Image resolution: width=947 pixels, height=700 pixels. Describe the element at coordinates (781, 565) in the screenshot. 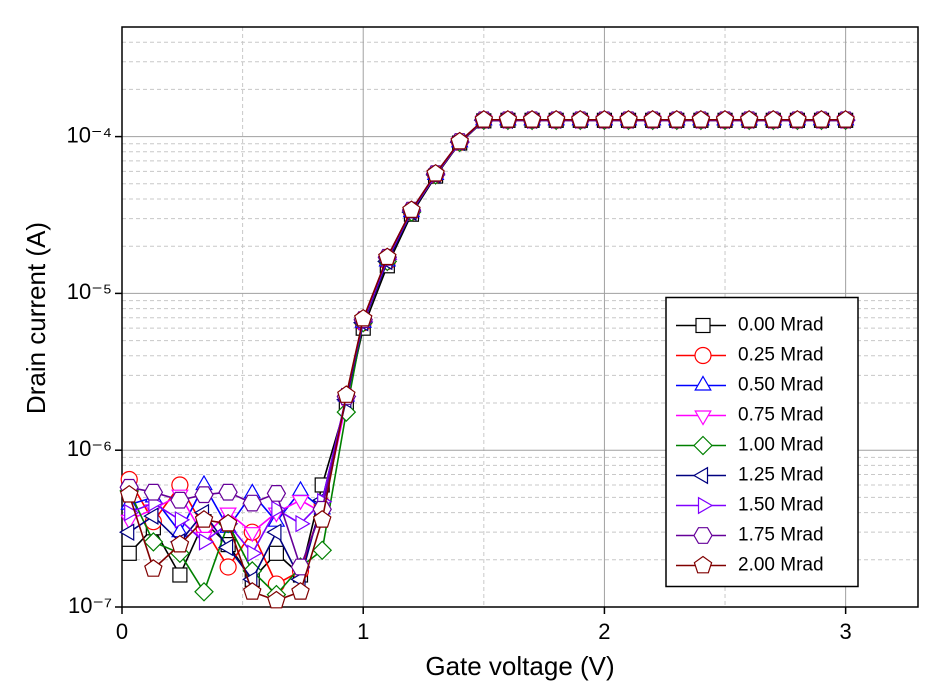

I see `legend-text: 2.00 Mrad` at that location.